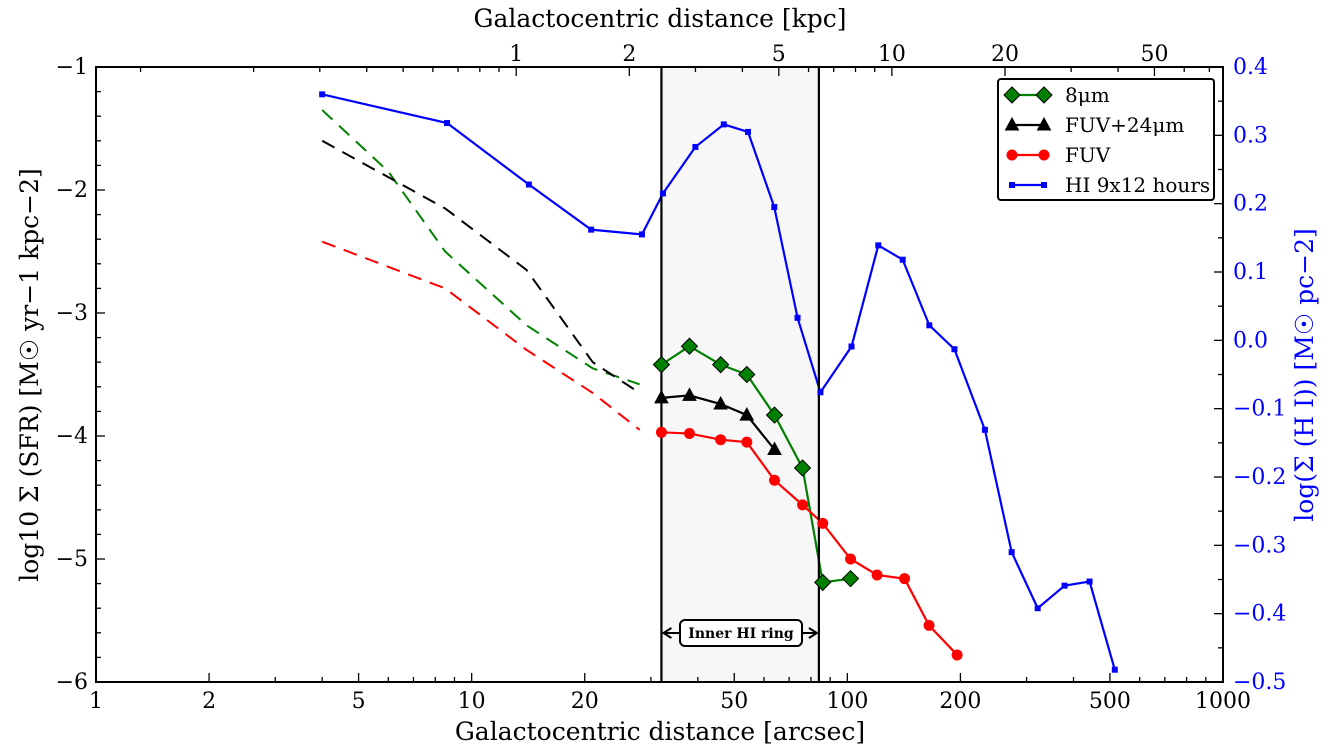 This screenshot has width=1336, height=748. Describe the element at coordinates (960, 701) in the screenshot. I see `x-tick-label-bottom: 200` at that location.